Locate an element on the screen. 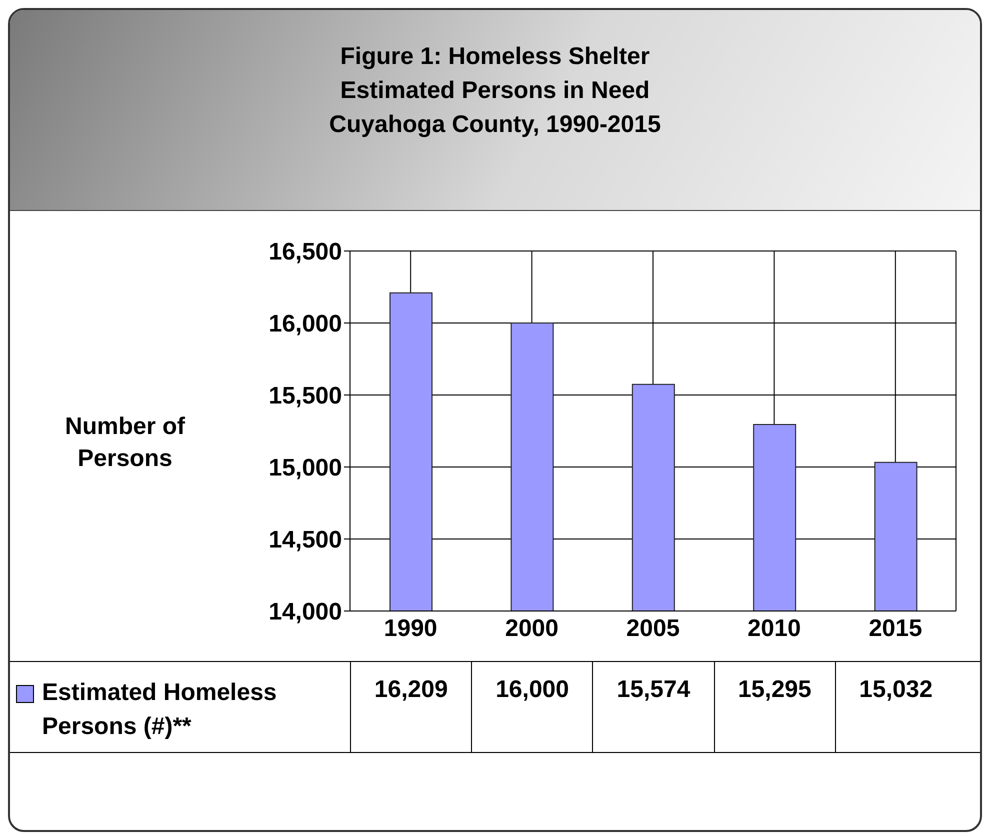 The image size is (990, 839). y-tick-label: 14,000 is located at coordinates (305, 612).